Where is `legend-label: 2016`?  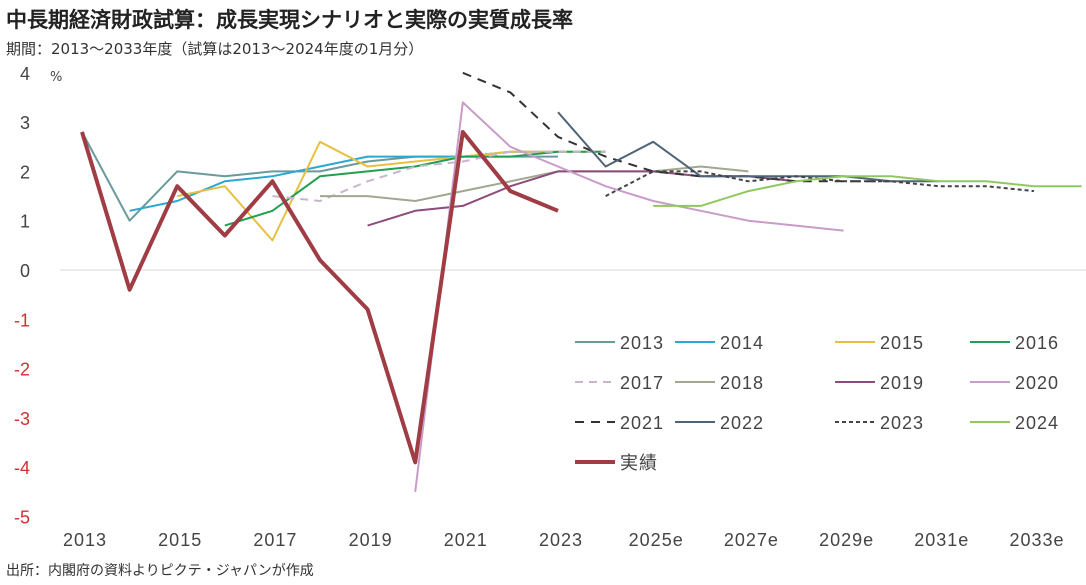 legend-label: 2016 is located at coordinates (1037, 343).